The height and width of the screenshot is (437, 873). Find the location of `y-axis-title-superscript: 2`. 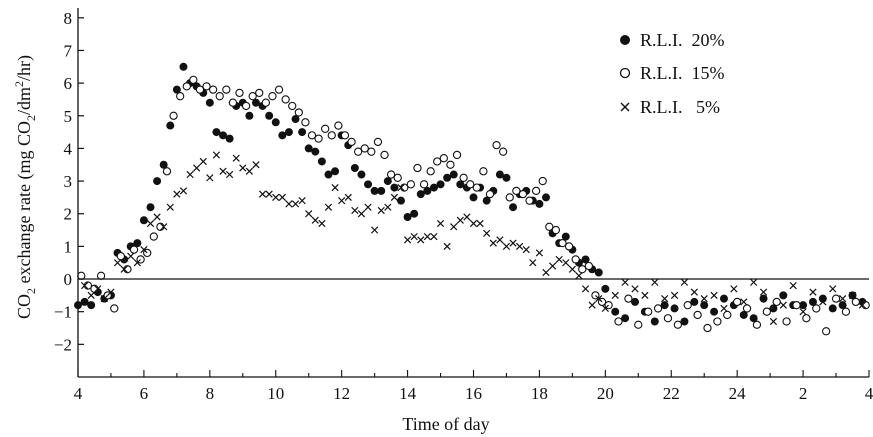

y-axis-title-superscript: 2 is located at coordinates (19, 84).